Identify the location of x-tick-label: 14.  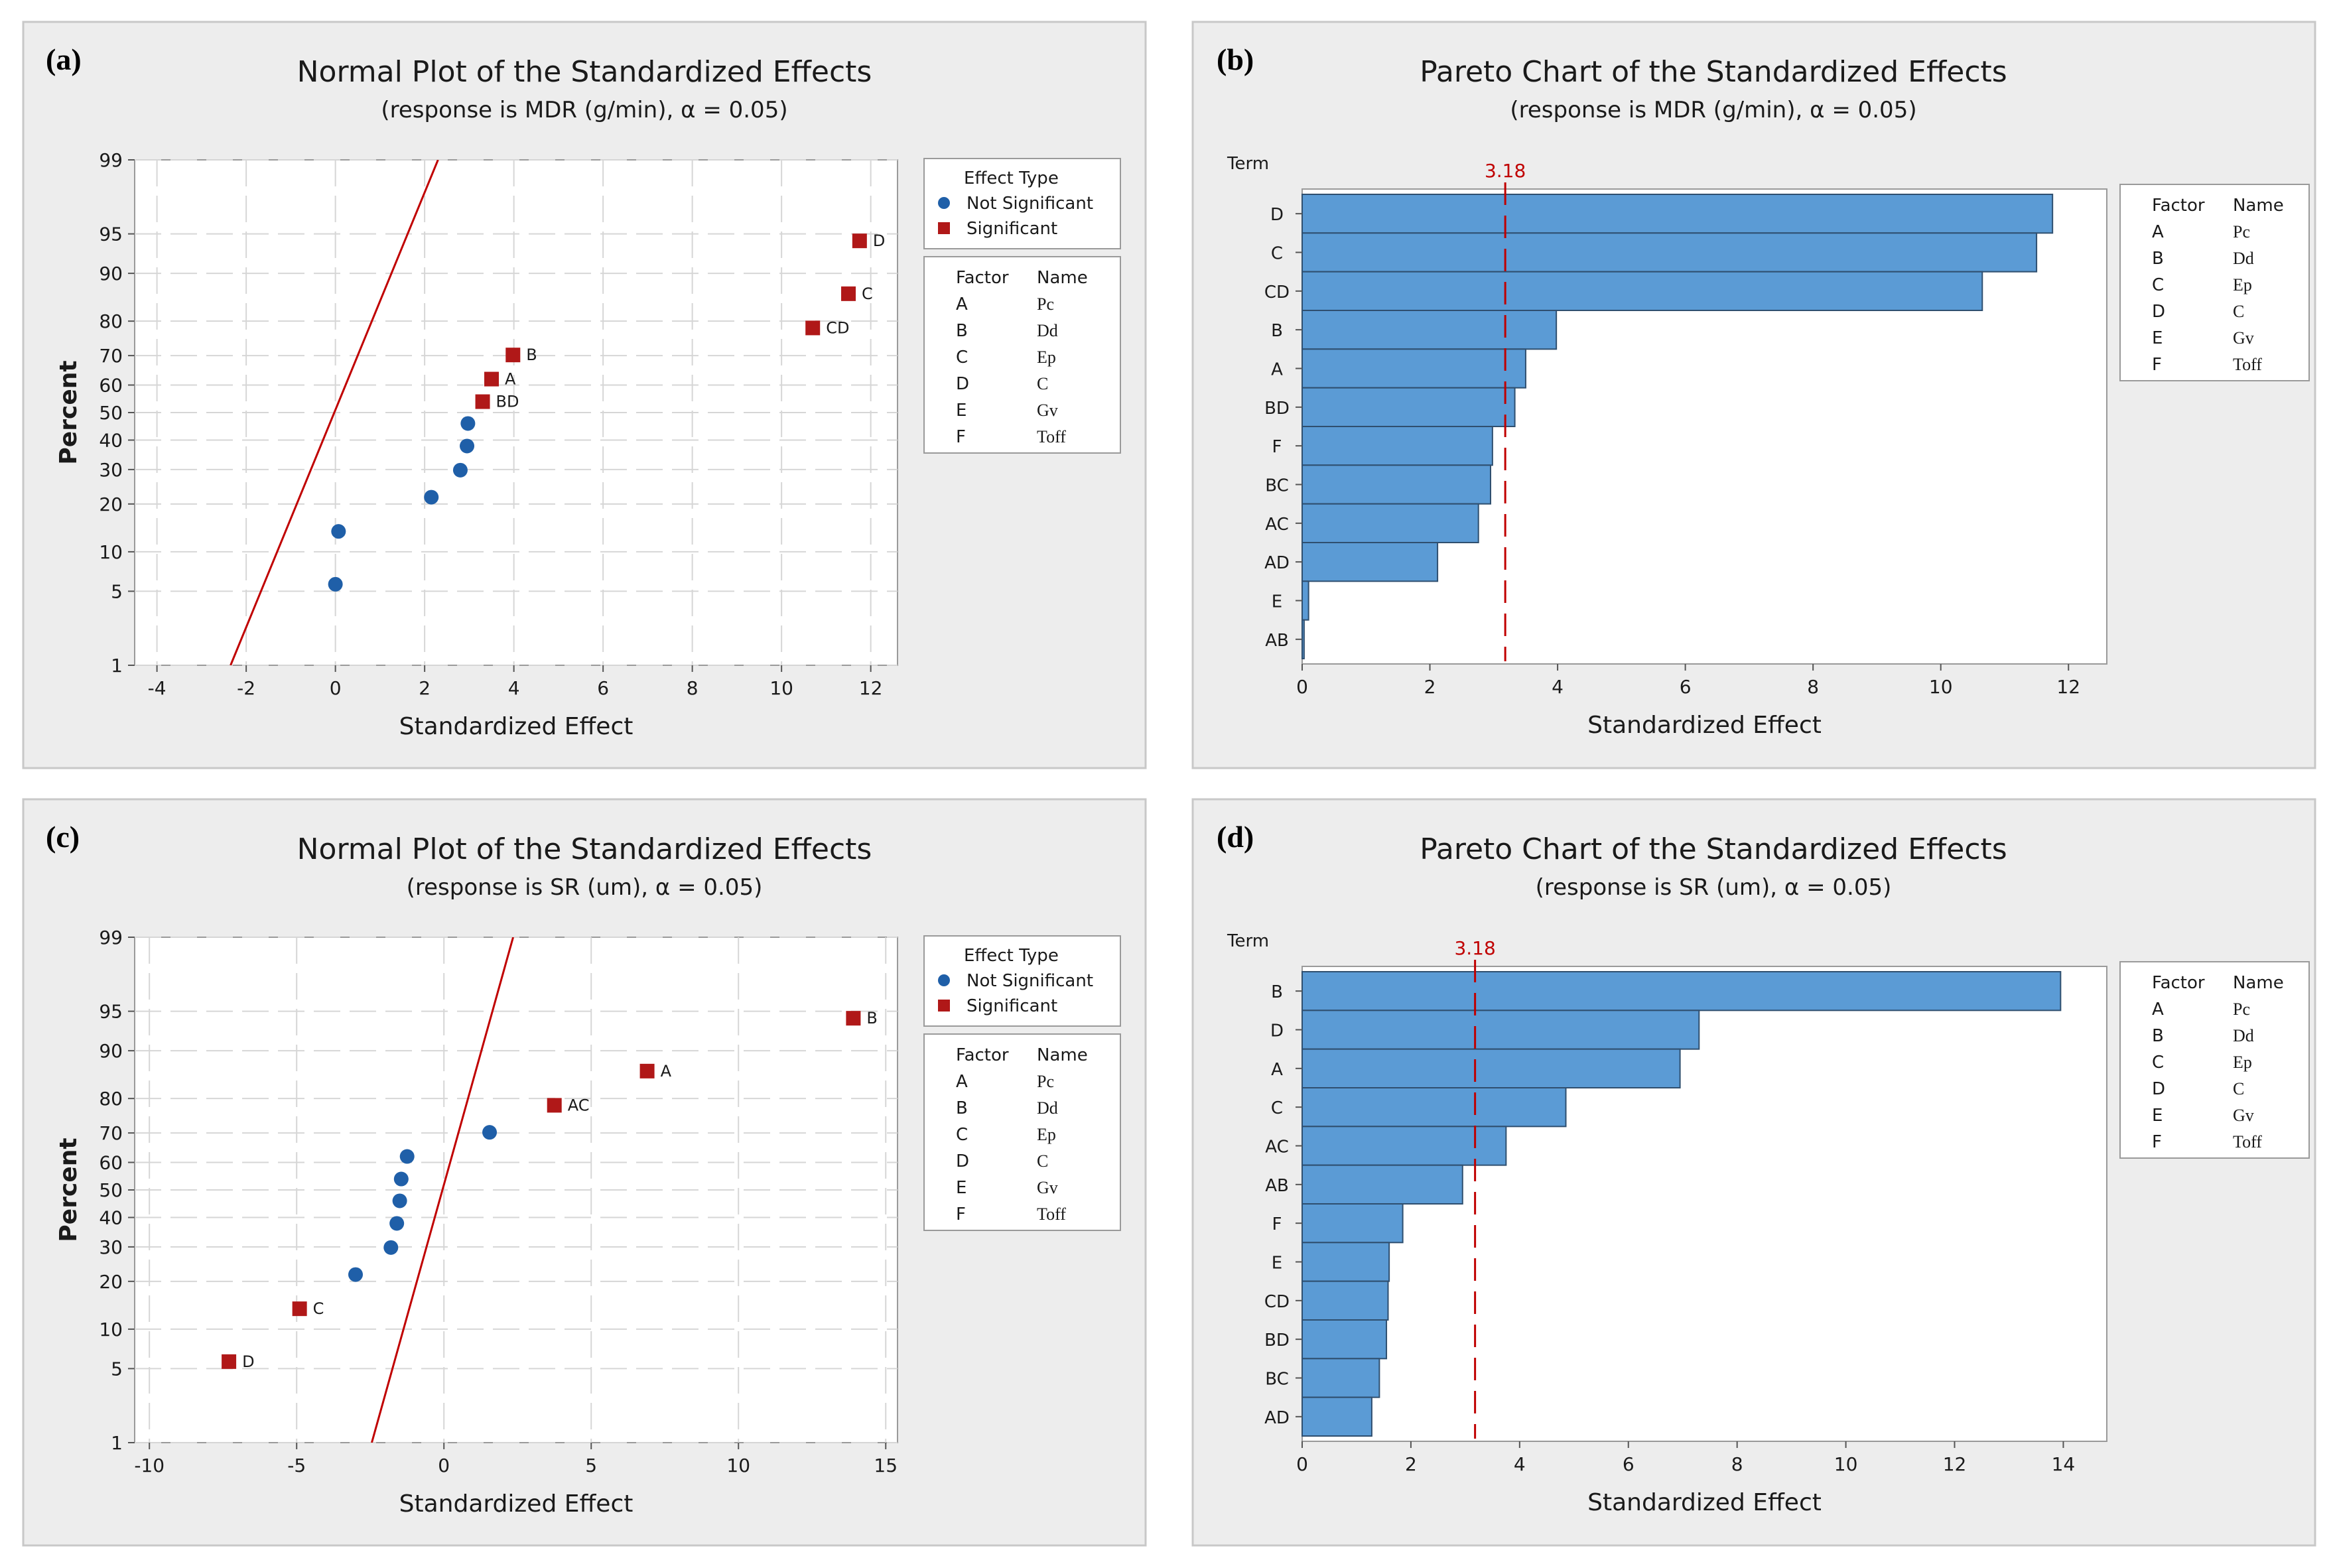
(2064, 1464).